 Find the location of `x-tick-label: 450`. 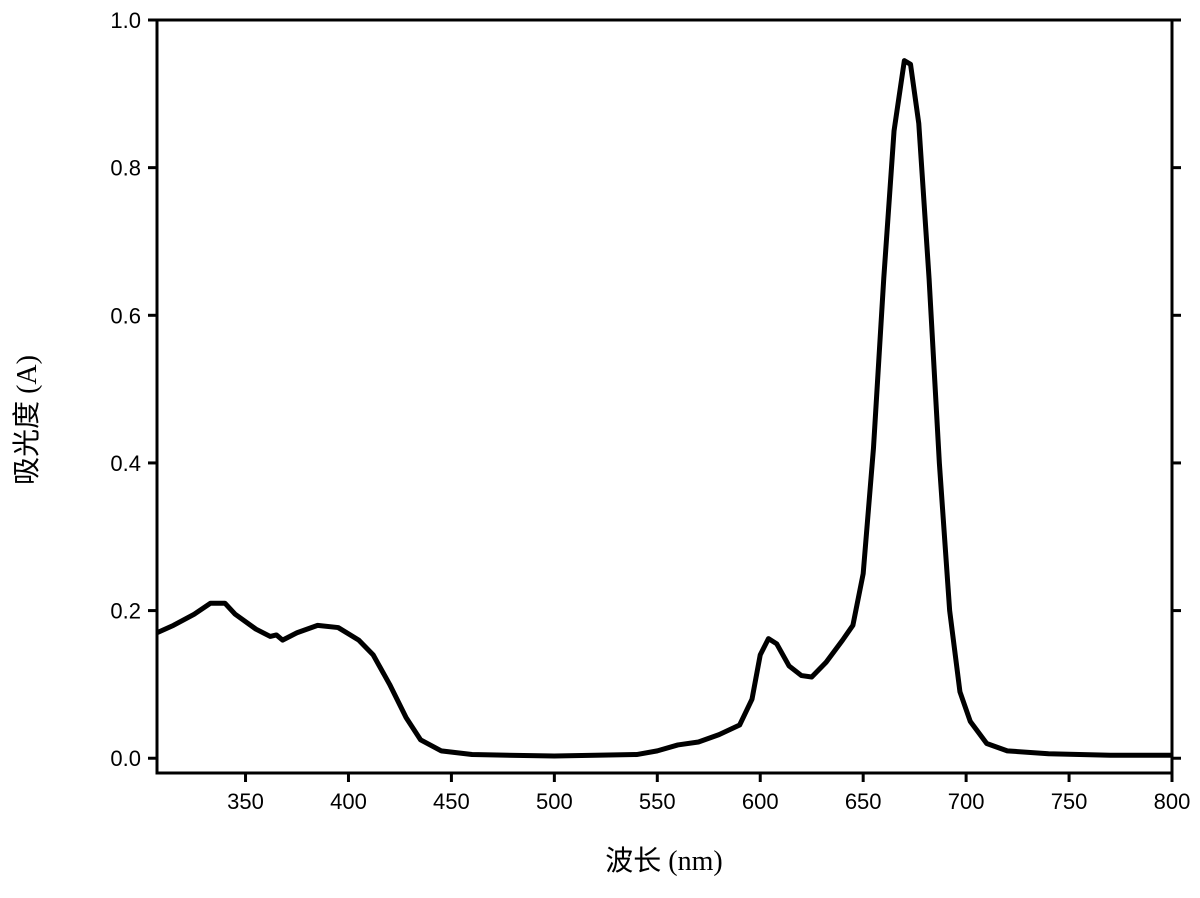

x-tick-label: 450 is located at coordinates (451, 801).